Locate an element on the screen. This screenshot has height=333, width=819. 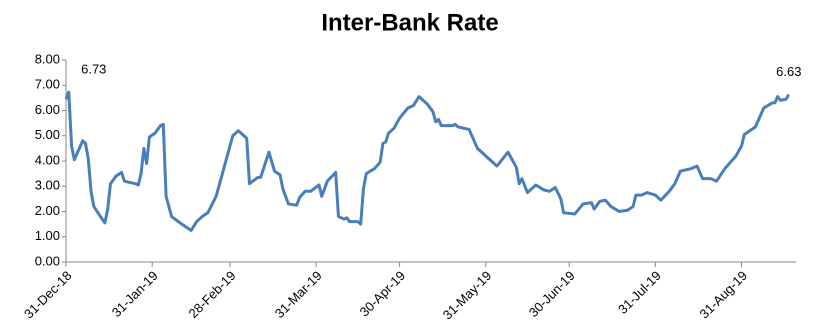
y-tick-label: 1.00 is located at coordinates (47, 235).